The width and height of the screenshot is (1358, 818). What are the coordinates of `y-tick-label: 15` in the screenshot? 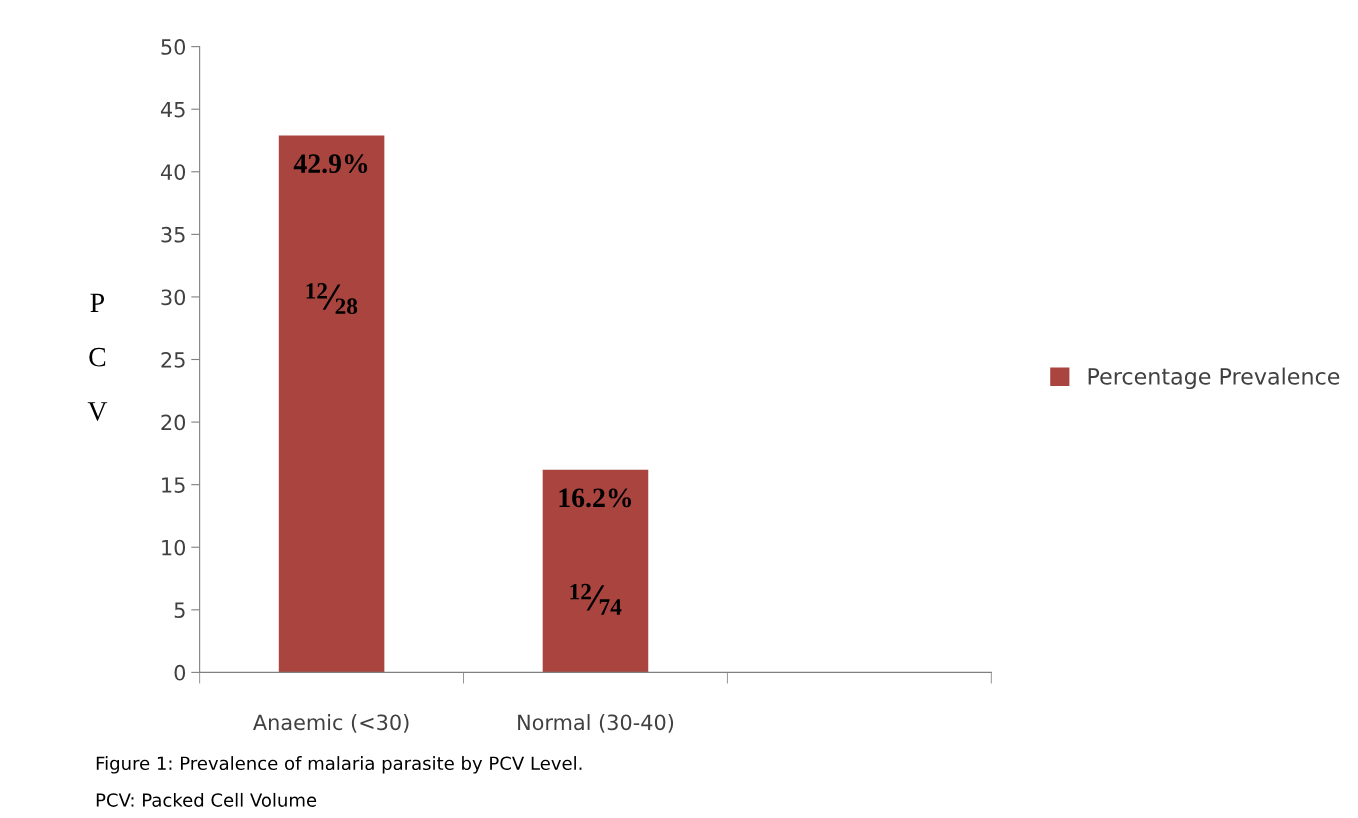 It's located at (173, 485).